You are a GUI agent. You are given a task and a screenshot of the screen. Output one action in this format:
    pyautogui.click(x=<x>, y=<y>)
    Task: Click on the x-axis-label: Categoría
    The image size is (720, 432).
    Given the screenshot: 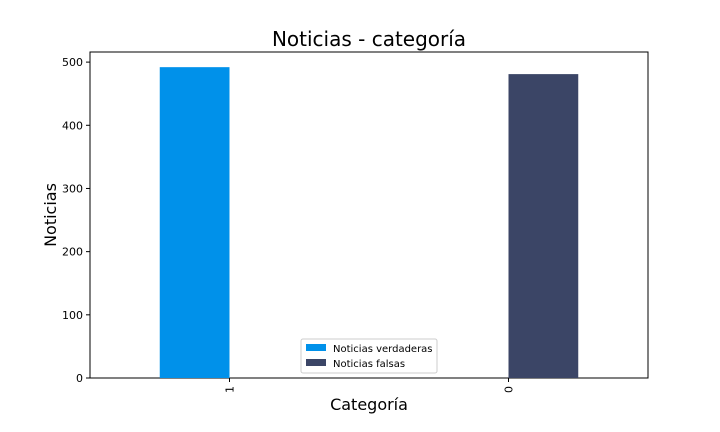 What is the action you would take?
    pyautogui.click(x=369, y=404)
    